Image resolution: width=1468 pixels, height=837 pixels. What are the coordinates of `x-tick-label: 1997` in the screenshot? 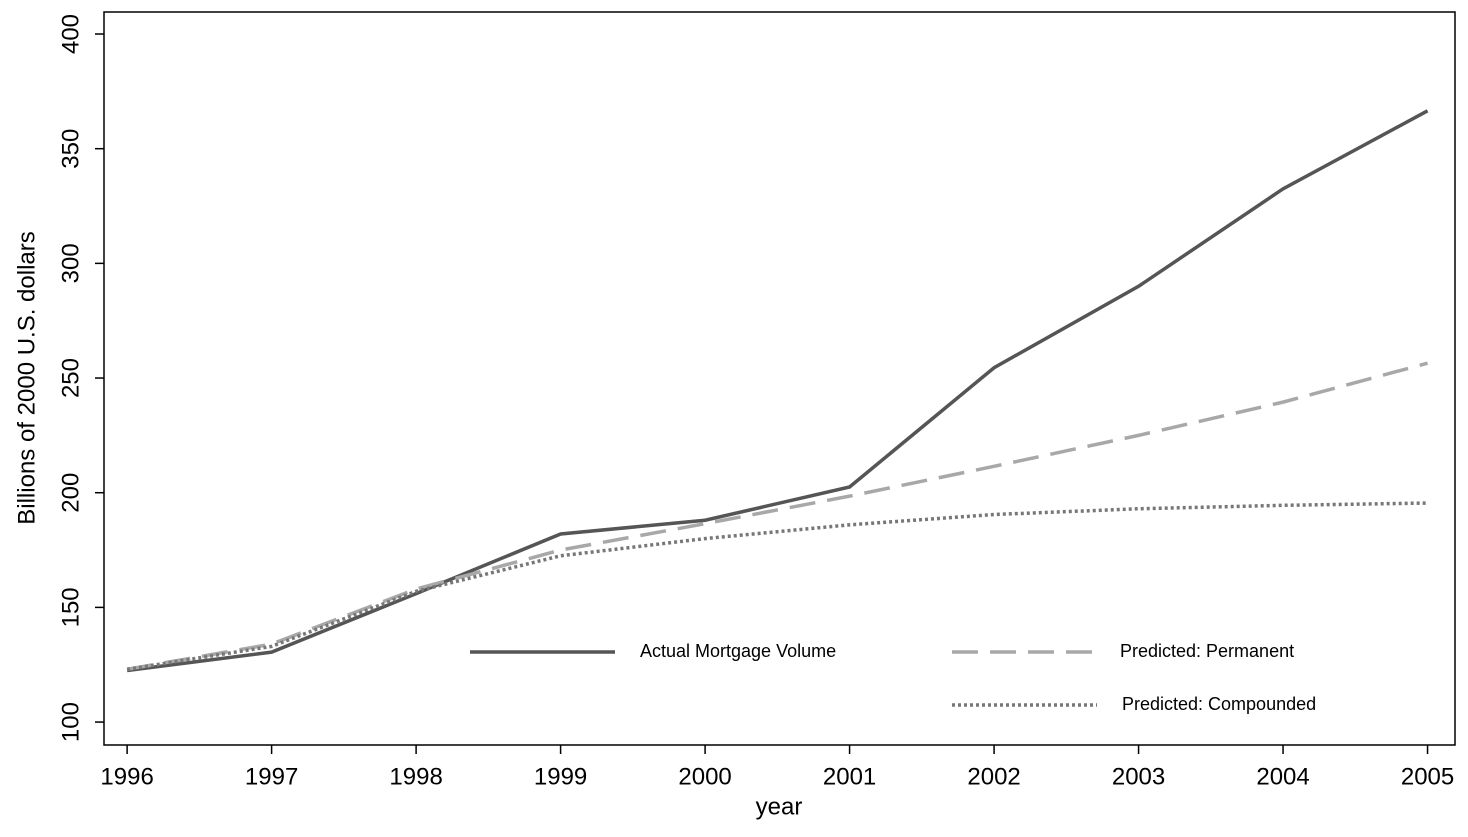 It's located at (271, 776).